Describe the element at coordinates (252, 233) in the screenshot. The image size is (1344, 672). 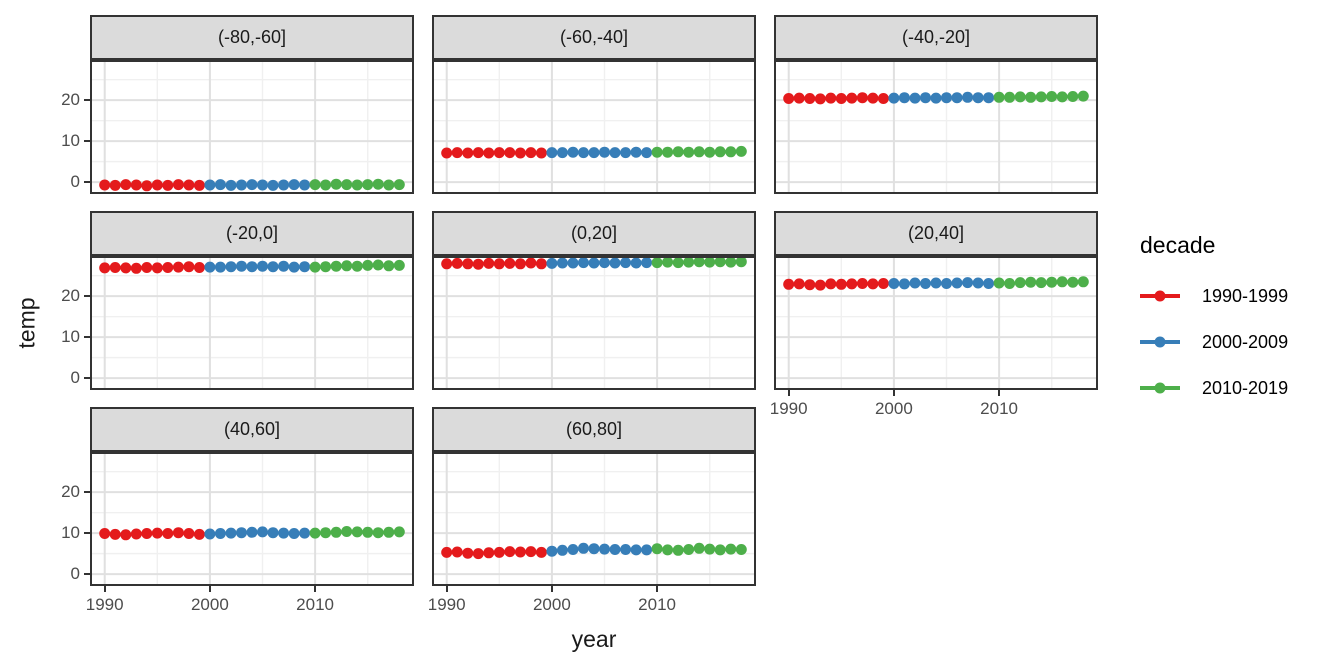
I see `facet-strip-label: (-20,0]` at that location.